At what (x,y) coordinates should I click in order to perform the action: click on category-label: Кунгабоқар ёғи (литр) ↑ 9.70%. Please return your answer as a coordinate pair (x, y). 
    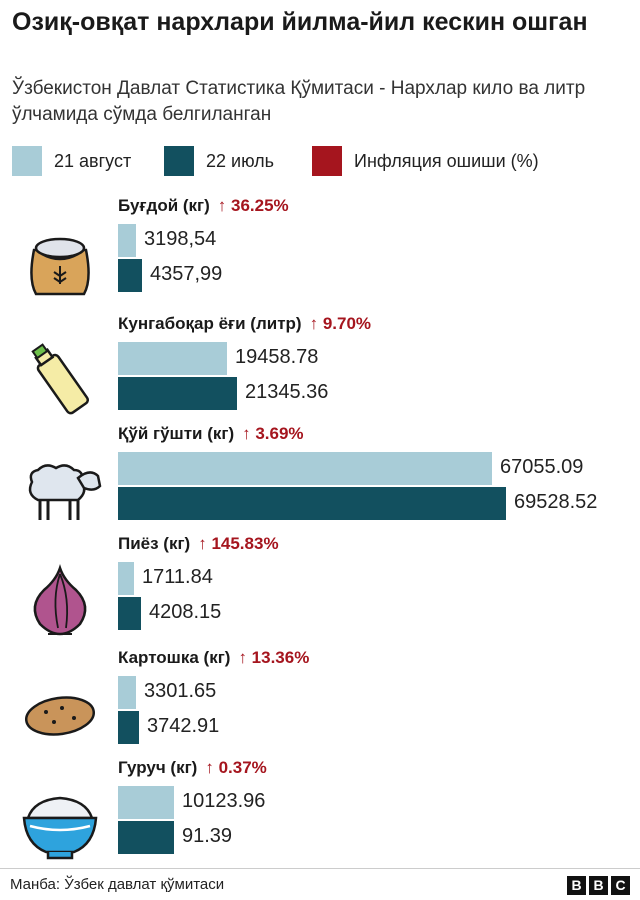
    Looking at the image, I should click on (244, 324).